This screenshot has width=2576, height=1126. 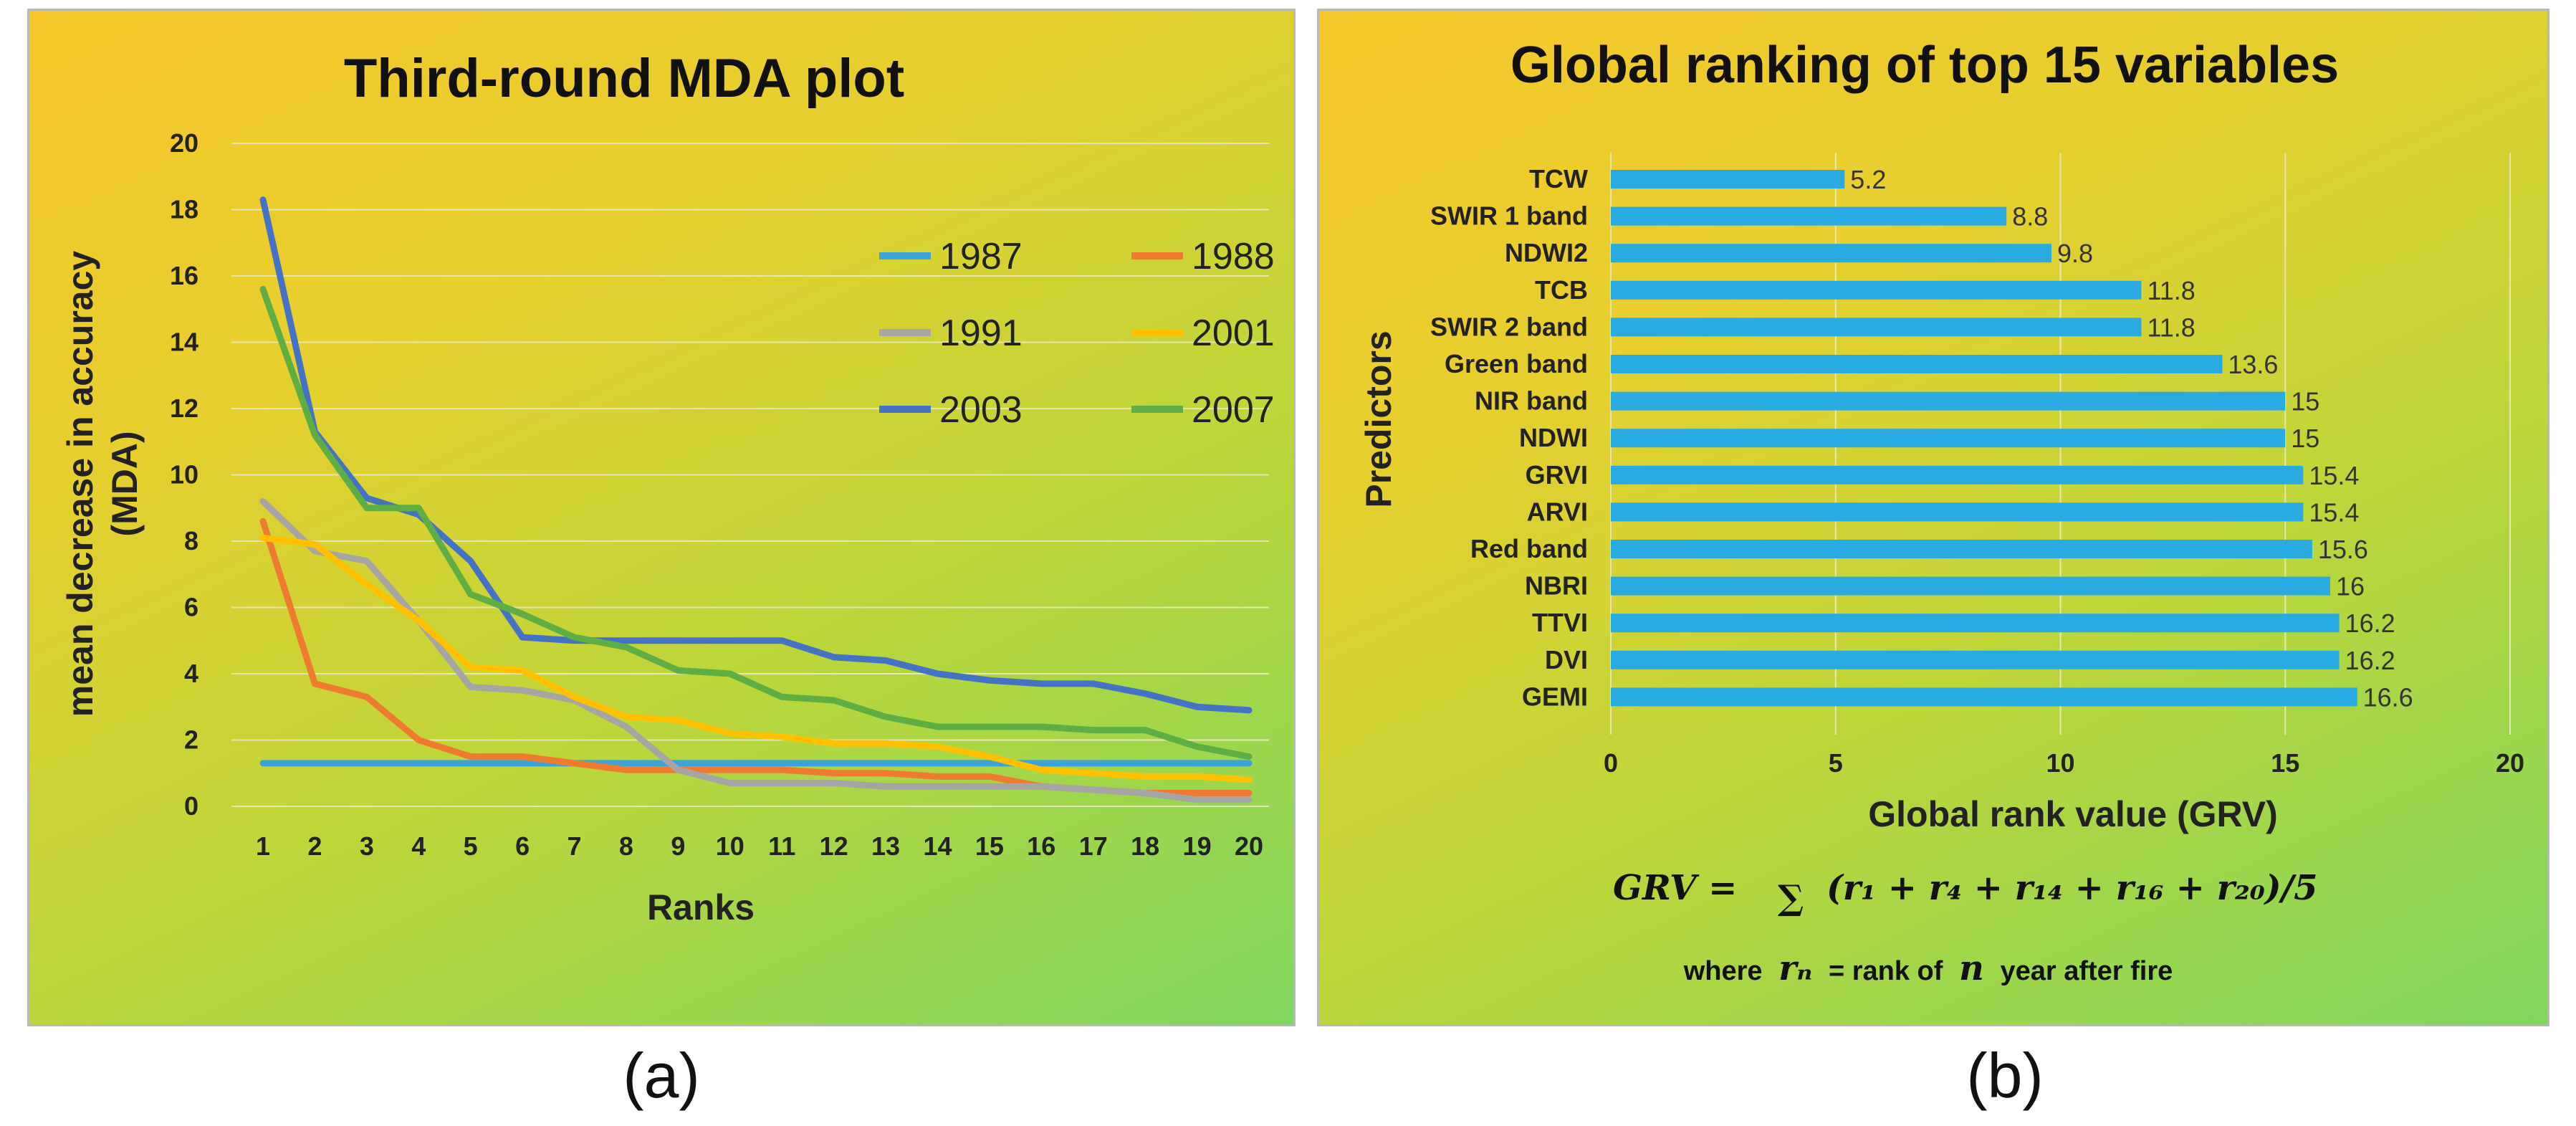 I want to click on chart-b-y-axis-label: Predictors, so click(x=1379, y=419).